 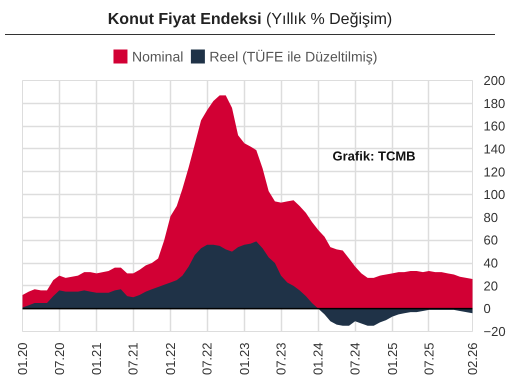 What do you see at coordinates (392, 359) in the screenshot?
I see `x-tick-label: 01.25` at bounding box center [392, 359].